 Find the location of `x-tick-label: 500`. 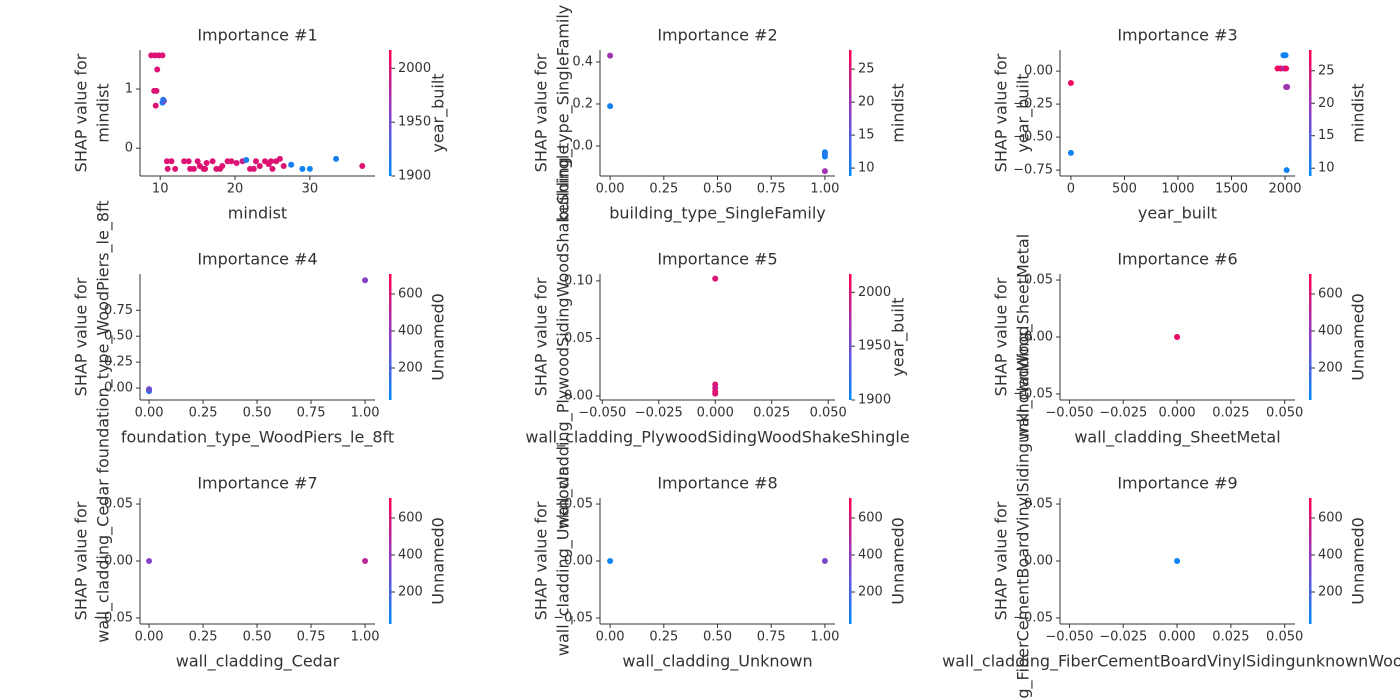

x-tick-label: 500 is located at coordinates (1124, 189).